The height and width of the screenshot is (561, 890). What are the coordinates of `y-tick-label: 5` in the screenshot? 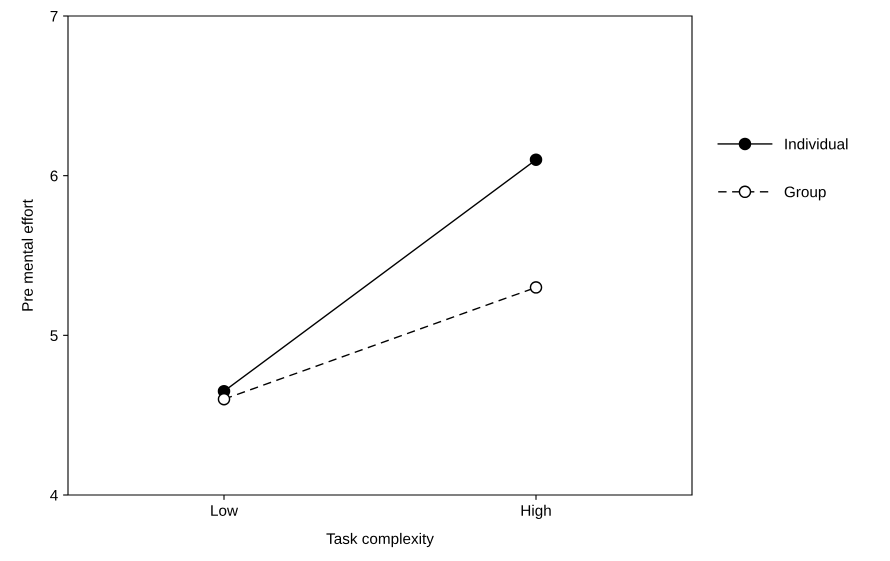 It's located at (54, 336).